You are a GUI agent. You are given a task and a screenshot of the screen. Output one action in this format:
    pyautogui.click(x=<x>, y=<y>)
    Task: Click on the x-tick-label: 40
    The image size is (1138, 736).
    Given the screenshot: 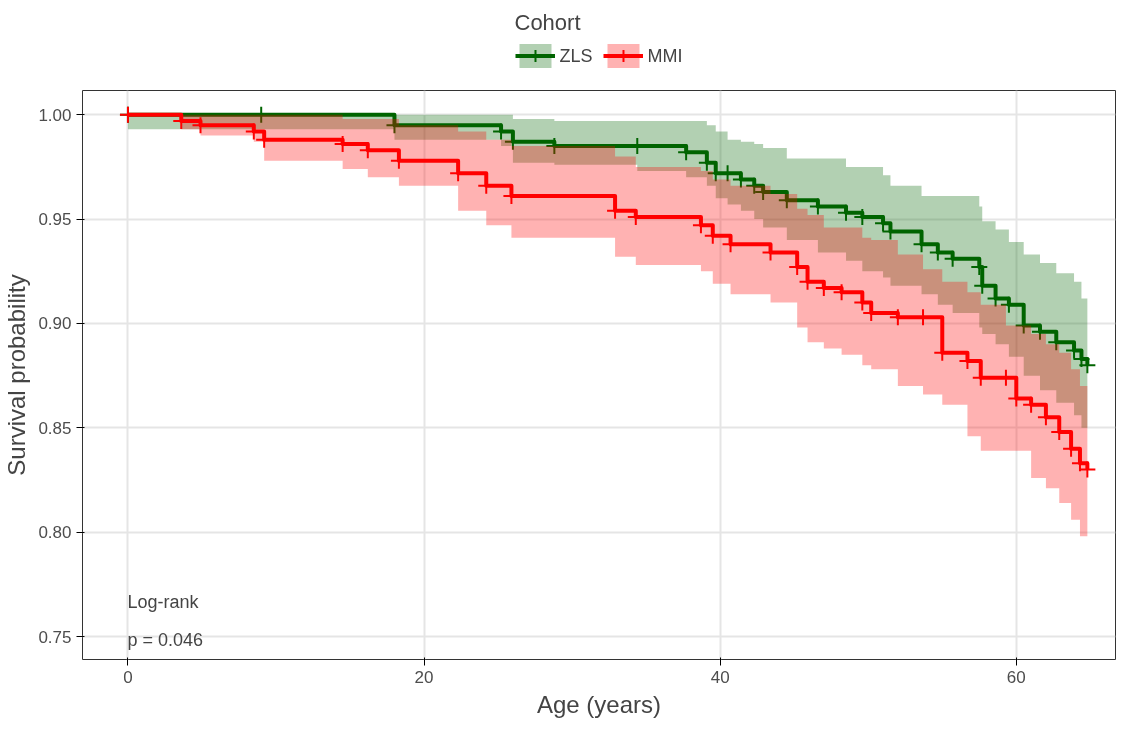 What is the action you would take?
    pyautogui.click(x=720, y=677)
    